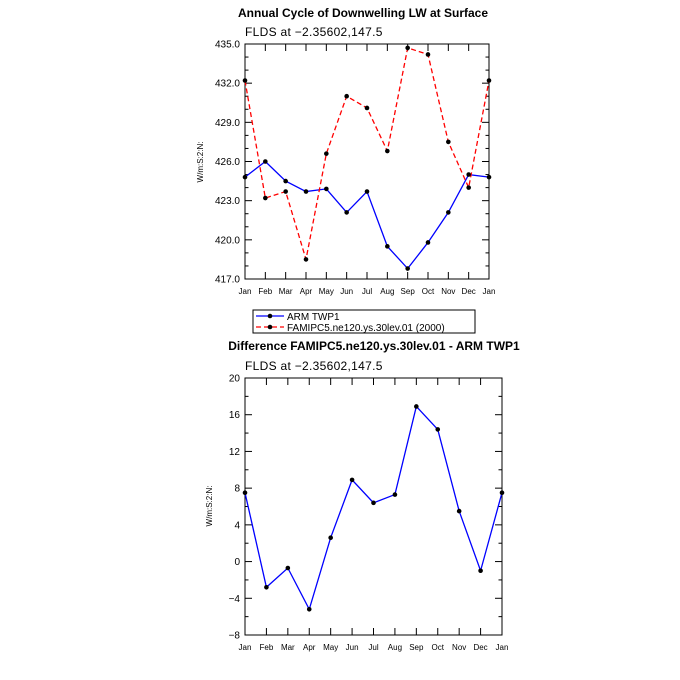 The height and width of the screenshot is (680, 680). What do you see at coordinates (326, 291) in the screenshot?
I see `chart-top-xtick-label: May` at bounding box center [326, 291].